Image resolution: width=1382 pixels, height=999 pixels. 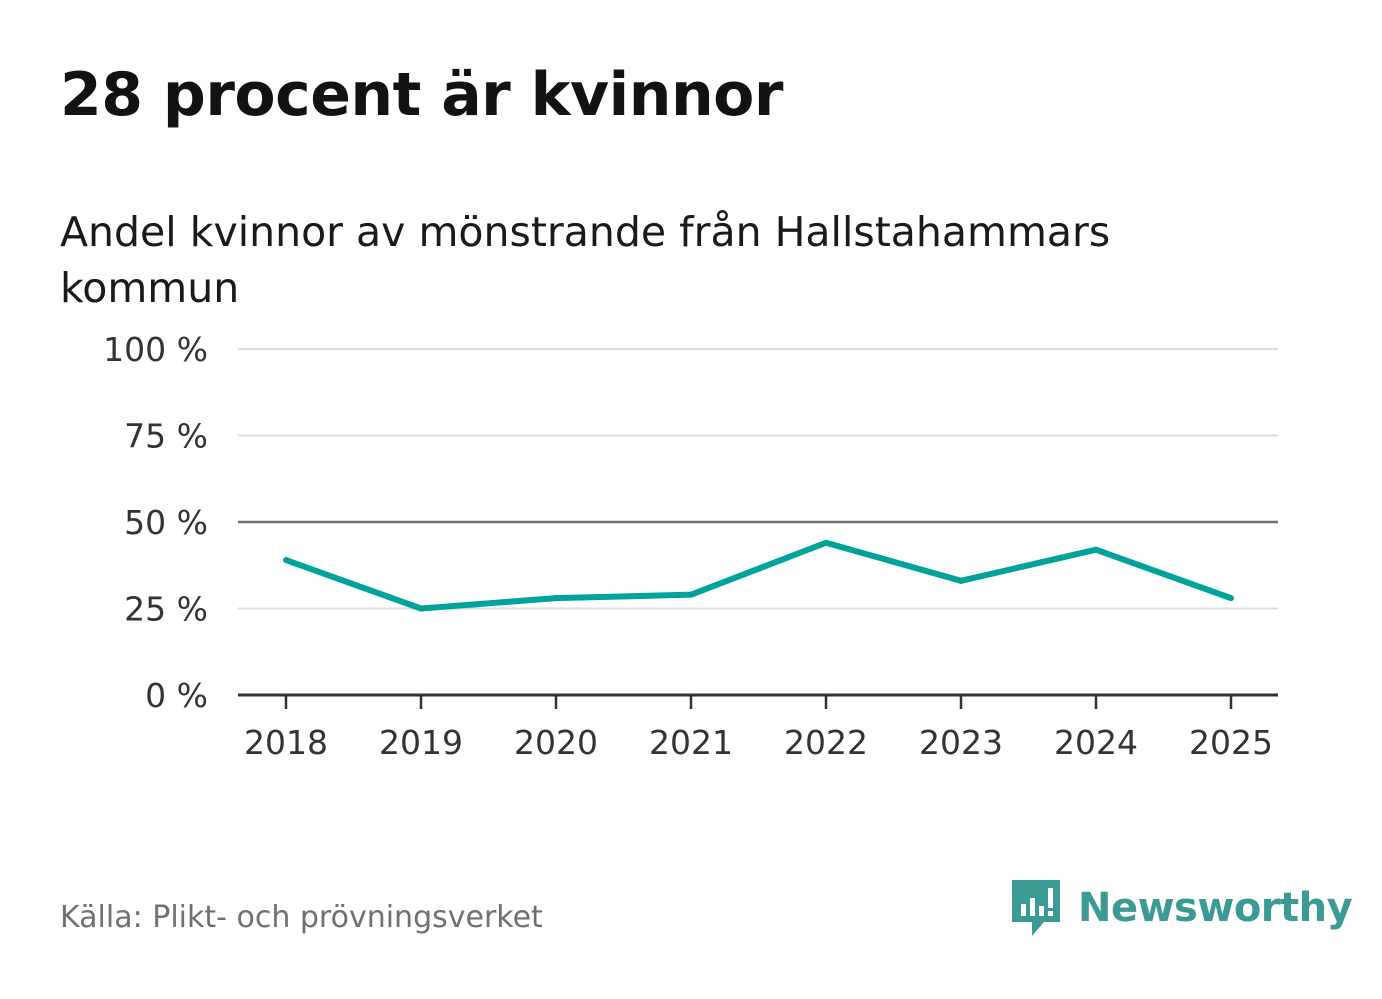 I want to click on x-tick-label: 2025, so click(x=1231, y=742).